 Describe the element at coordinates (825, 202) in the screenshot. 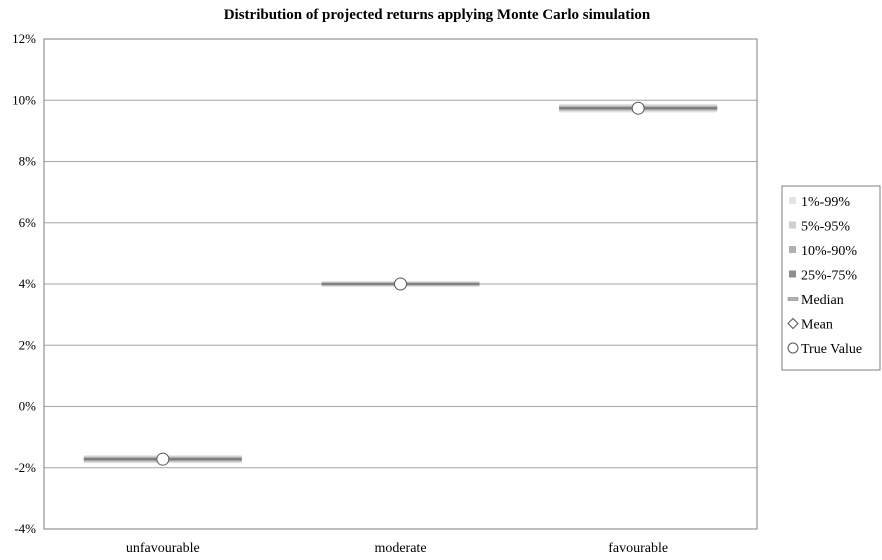

I see `legend-label: 1%-99%` at that location.